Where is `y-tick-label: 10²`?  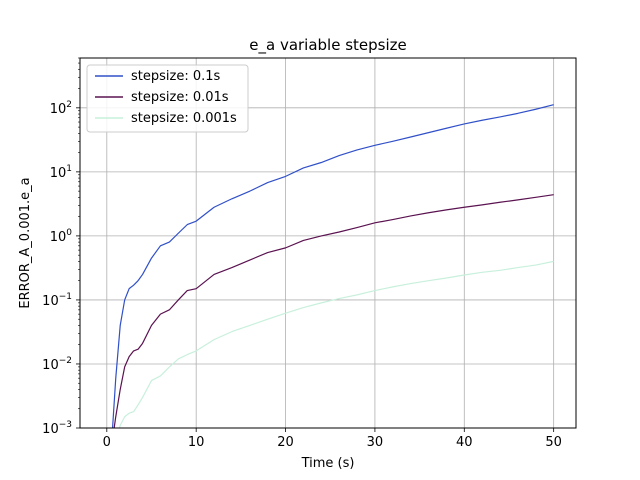
y-tick-label: 10² is located at coordinates (61, 108).